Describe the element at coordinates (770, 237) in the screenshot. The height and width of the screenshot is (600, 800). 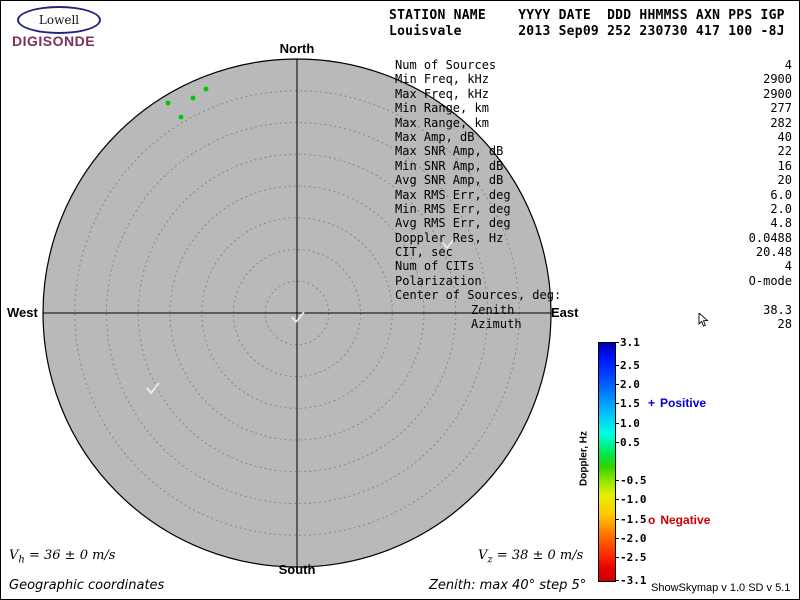
I see `stat-value: 0.0488` at that location.